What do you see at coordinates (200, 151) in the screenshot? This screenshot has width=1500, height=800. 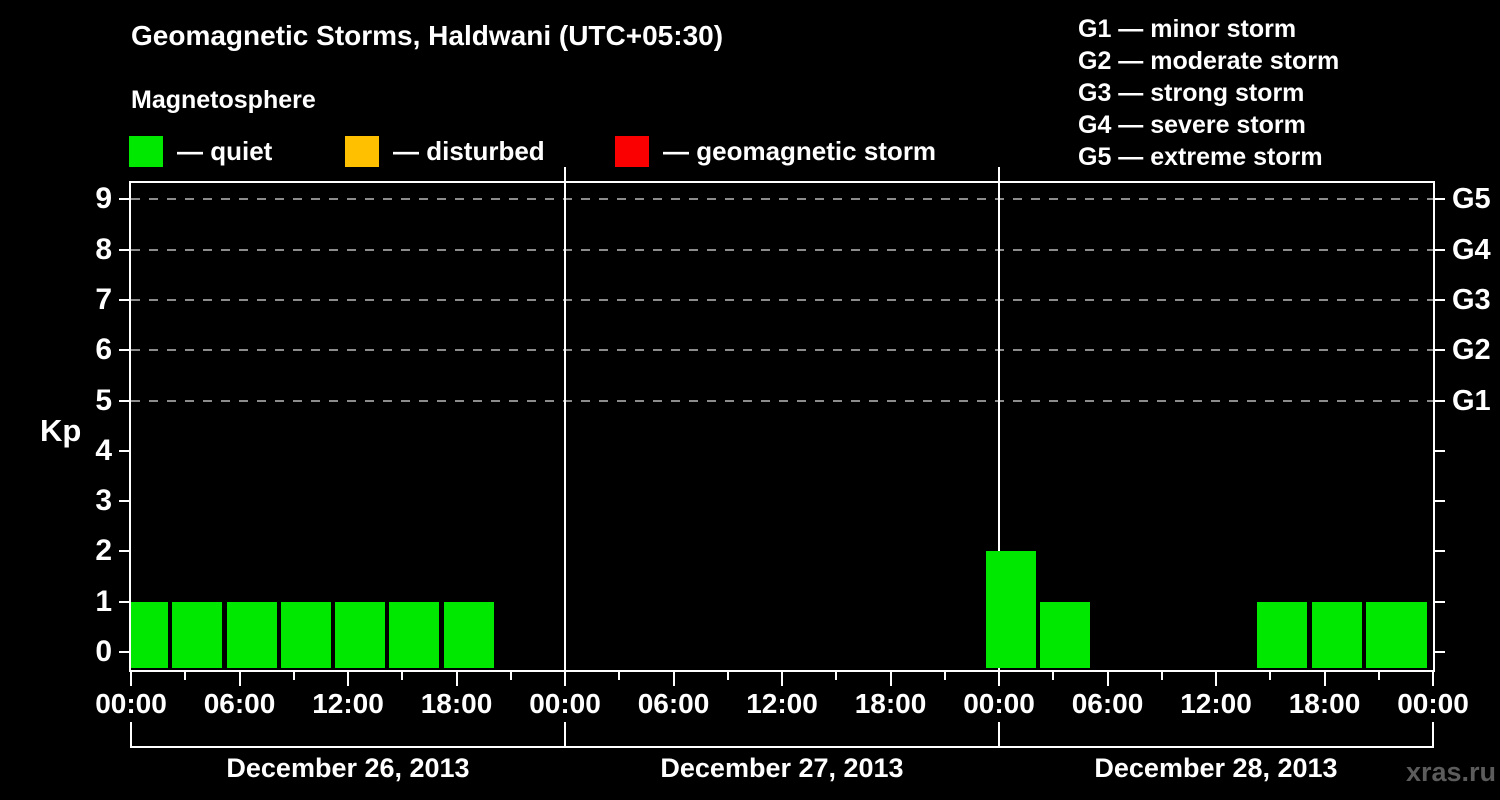 I see `legend-item-quiet: — quiet` at bounding box center [200, 151].